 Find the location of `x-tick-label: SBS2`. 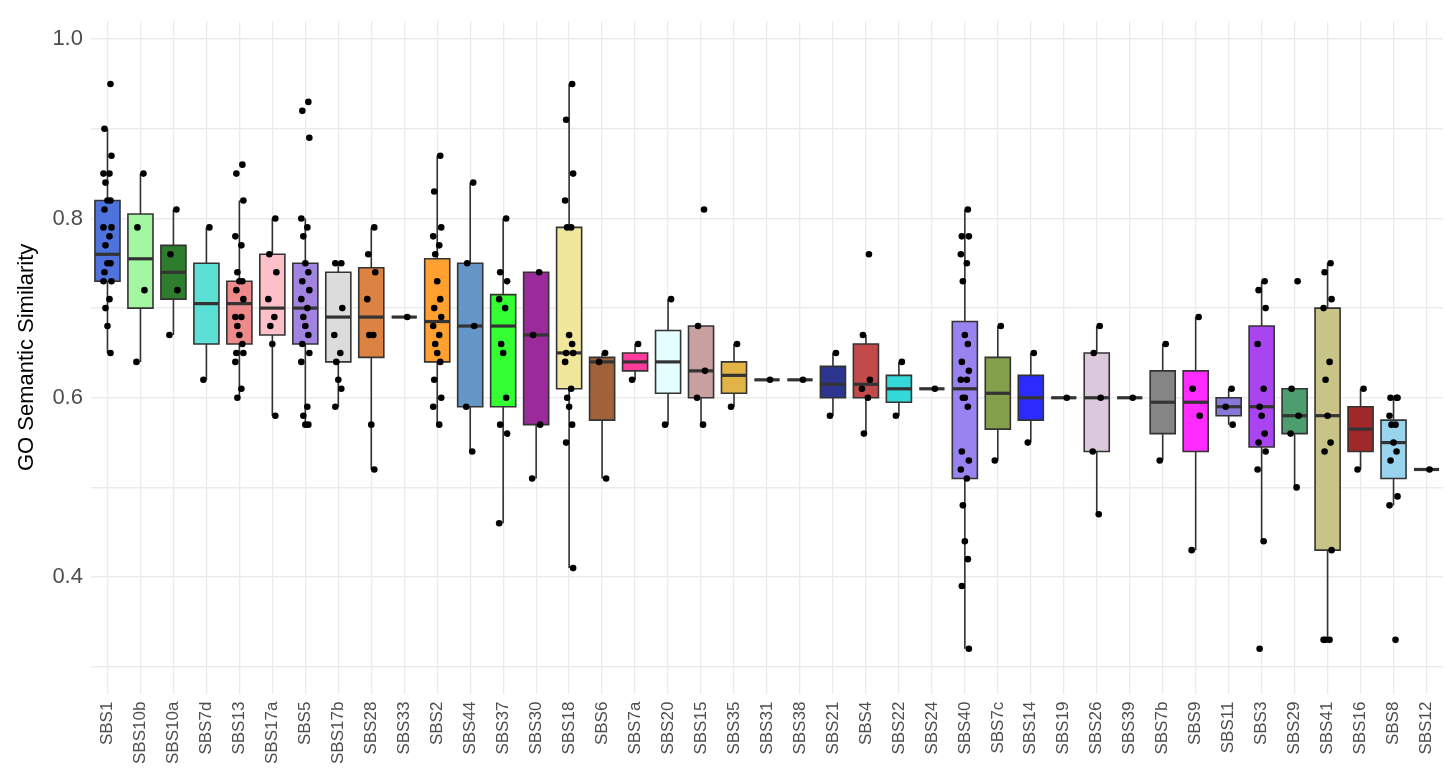

x-tick-label: SBS2 is located at coordinates (436, 723).